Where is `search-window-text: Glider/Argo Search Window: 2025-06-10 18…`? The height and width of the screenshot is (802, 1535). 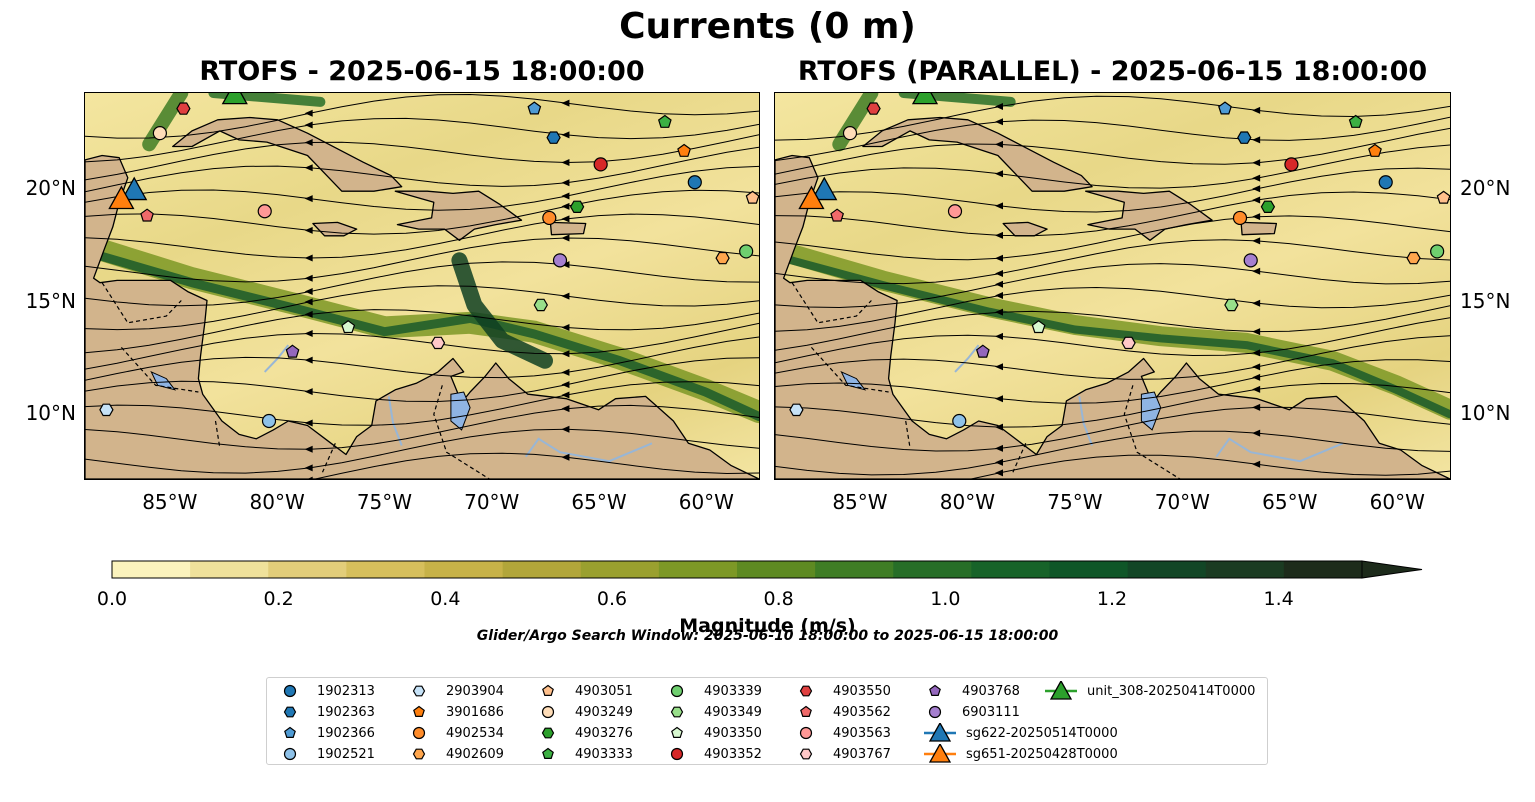 search-window-text: Glider/Argo Search Window: 2025-06-10 18… is located at coordinates (767, 636).